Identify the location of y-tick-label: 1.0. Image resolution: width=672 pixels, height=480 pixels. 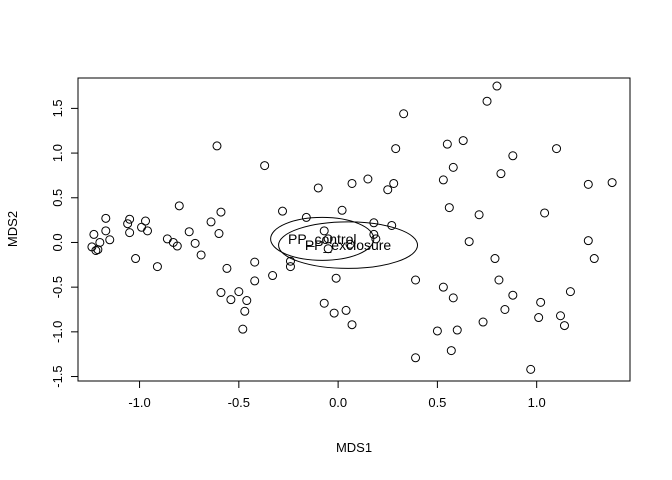
(57, 153).